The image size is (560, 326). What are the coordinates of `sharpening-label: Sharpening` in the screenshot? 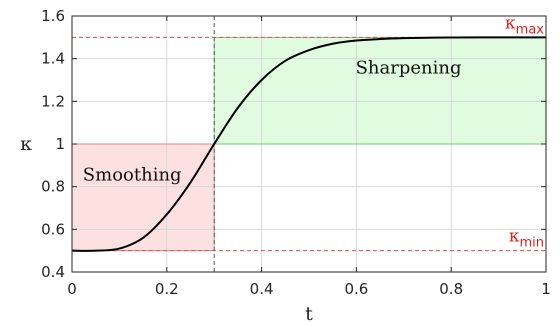 It's located at (409, 68).